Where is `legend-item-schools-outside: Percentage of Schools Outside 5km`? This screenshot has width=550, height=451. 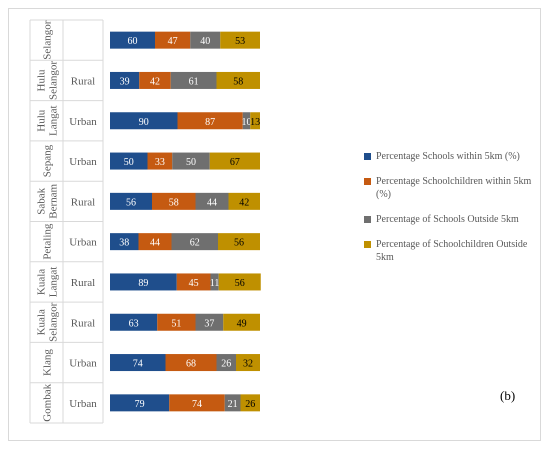
legend-item-schools-outside: Percentage of Schools Outside 5km is located at coordinates (451, 219).